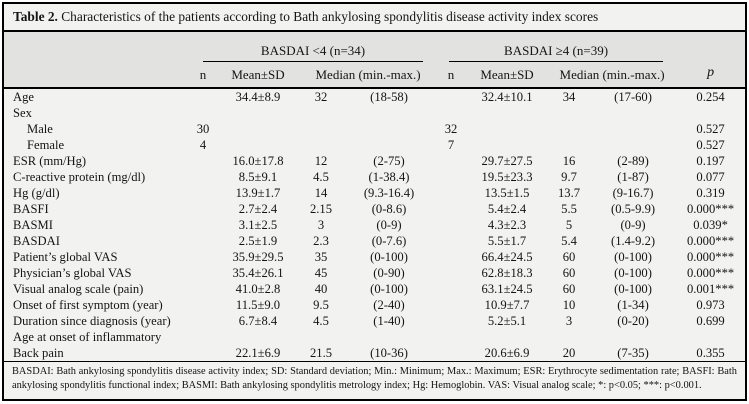  I want to click on value-cell: 5.4±2.4, so click(507, 209).